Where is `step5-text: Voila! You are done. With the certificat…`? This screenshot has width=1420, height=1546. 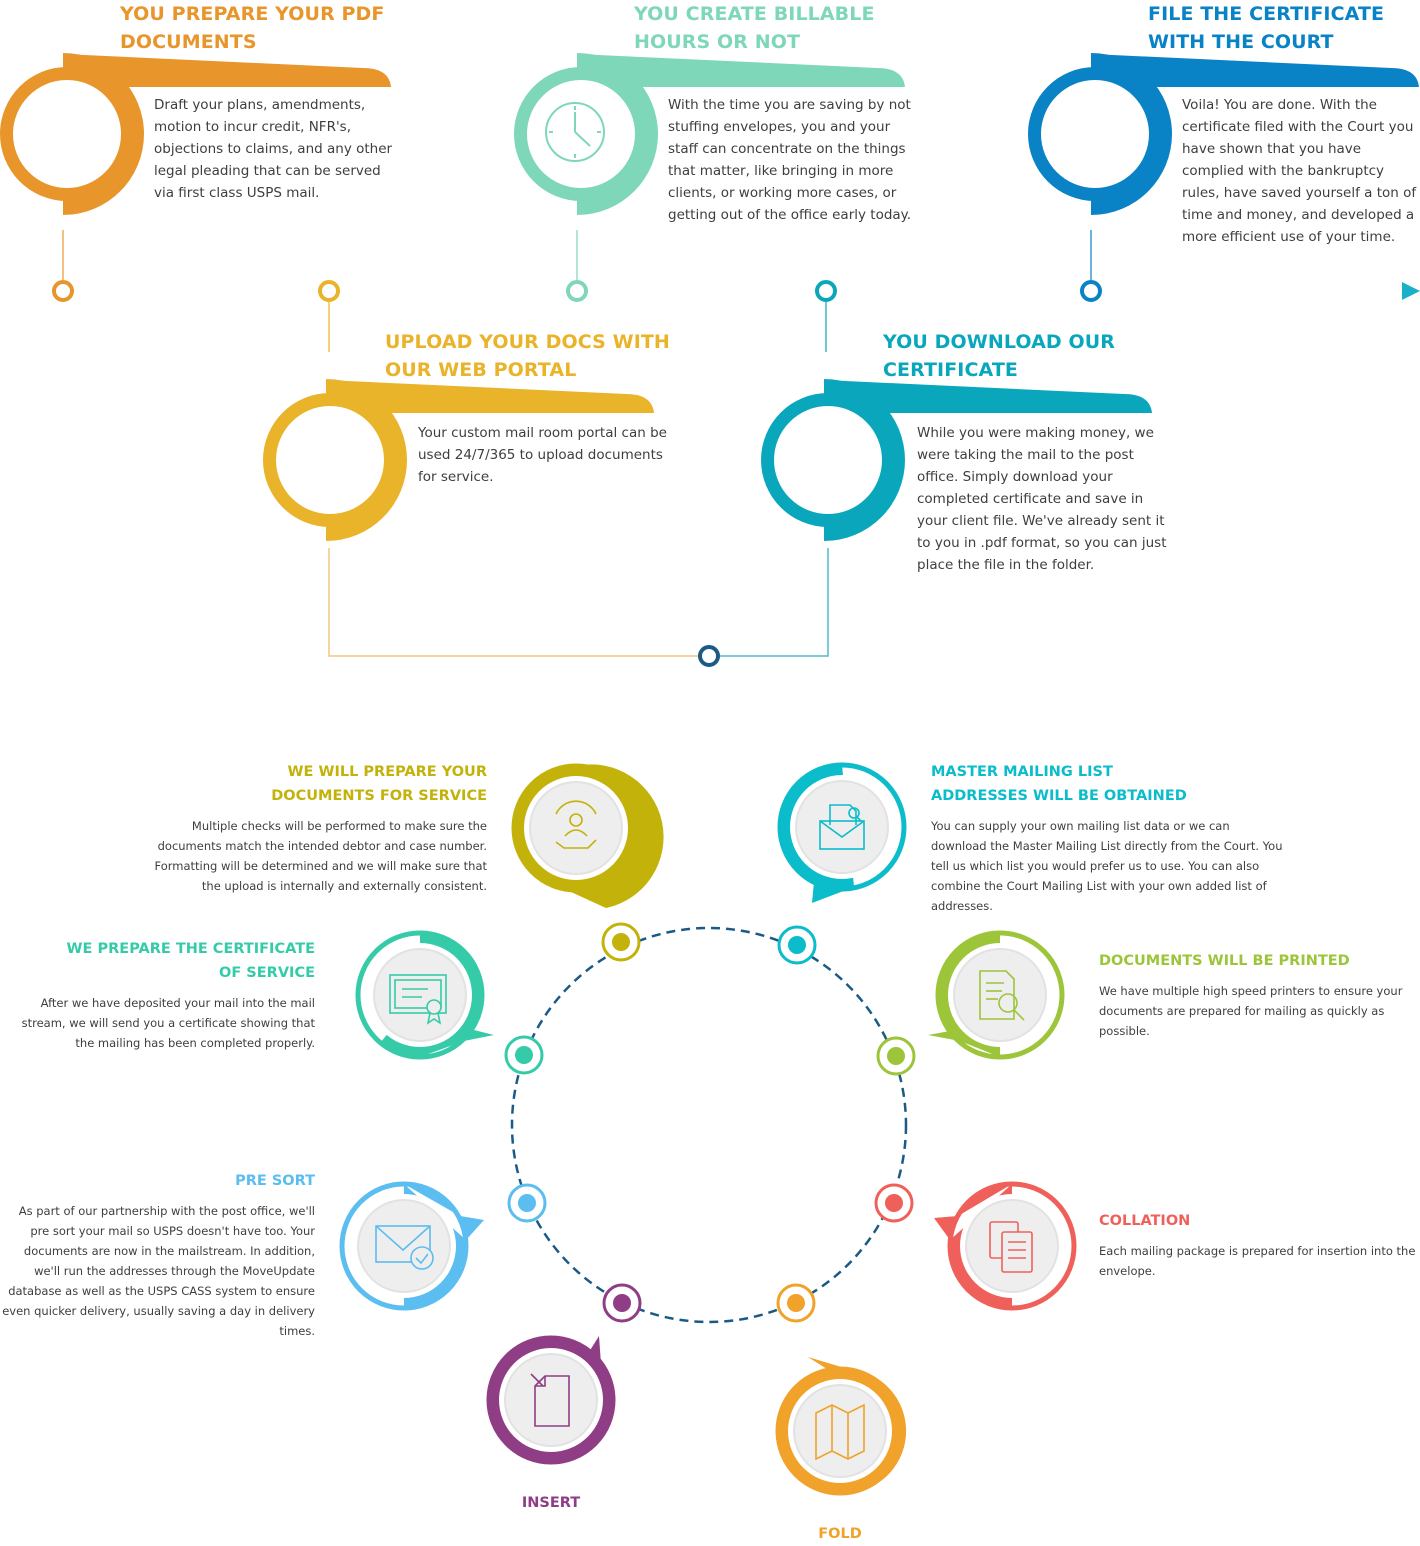 step5-text: Voila! You are done. With the certificat… is located at coordinates (1299, 171).